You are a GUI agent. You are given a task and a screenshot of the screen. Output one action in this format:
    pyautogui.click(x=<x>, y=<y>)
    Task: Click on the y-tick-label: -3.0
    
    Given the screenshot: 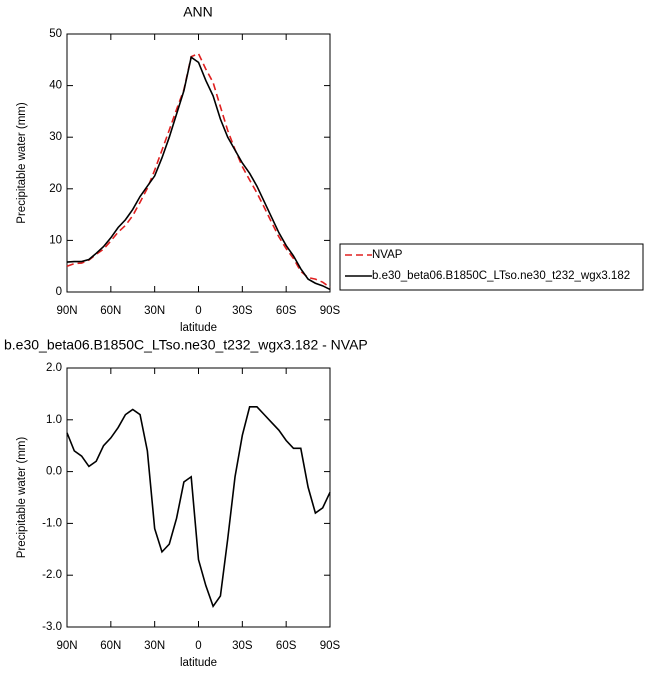 What is the action you would take?
    pyautogui.click(x=52, y=627)
    